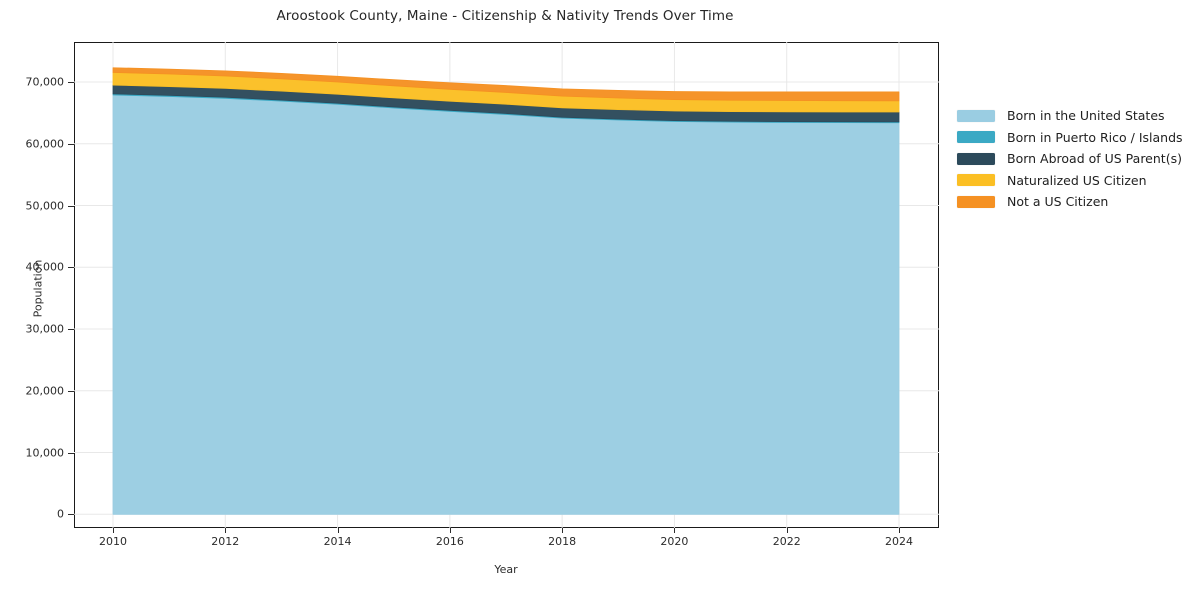 The height and width of the screenshot is (590, 1189). Describe the element at coordinates (1094, 159) in the screenshot. I see `legend-item-label: Born Abroad of US Parent(s)` at that location.